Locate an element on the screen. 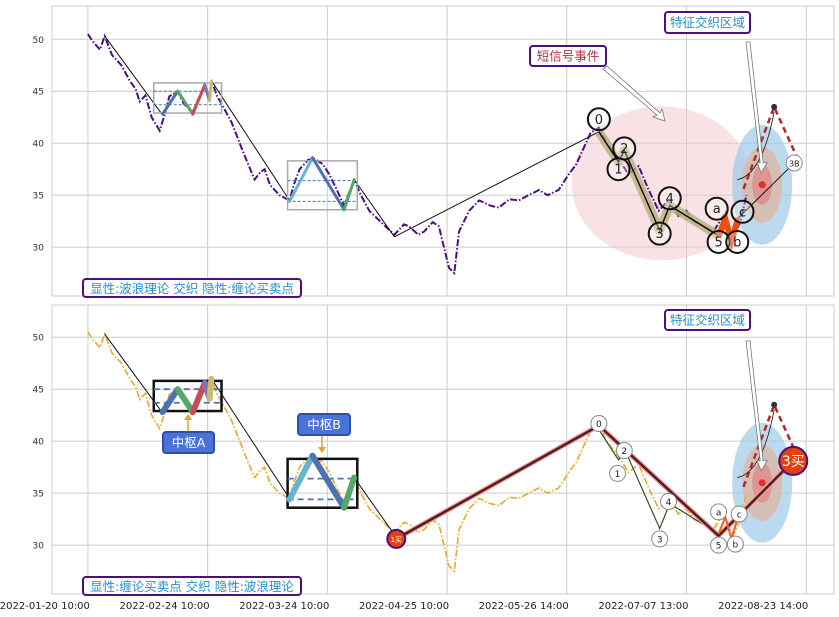 This screenshot has width=839, height=617. x-tick-label: 2022-02-24 10:00 is located at coordinates (165, 606).